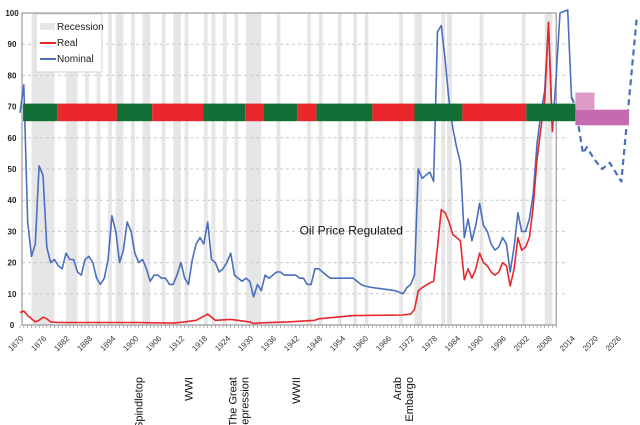  I want to click on x-tick-label: 2008, so click(544, 343).